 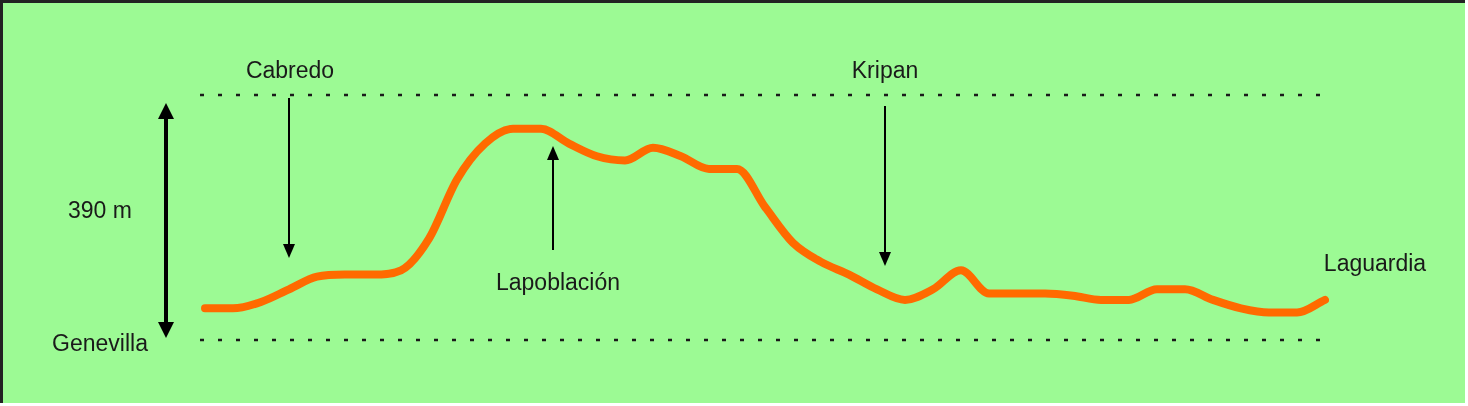 I want to click on text: 390 m, so click(x=100, y=210).